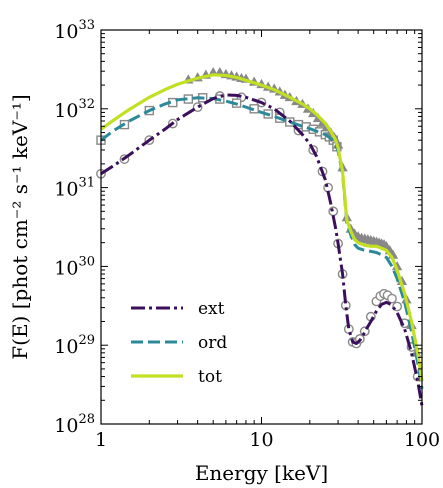 The width and height of the screenshot is (443, 488). What do you see at coordinates (74, 30) in the screenshot?
I see `y-tick-label-5: 1033` at bounding box center [74, 30].